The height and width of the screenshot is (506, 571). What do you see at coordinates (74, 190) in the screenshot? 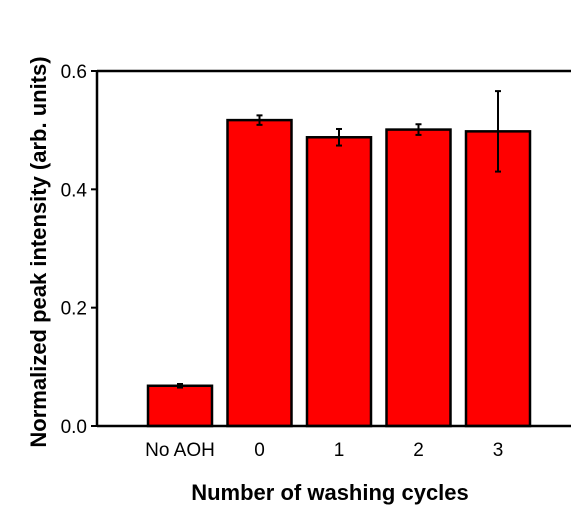
I see `y-tick-label: 0.4` at bounding box center [74, 190].